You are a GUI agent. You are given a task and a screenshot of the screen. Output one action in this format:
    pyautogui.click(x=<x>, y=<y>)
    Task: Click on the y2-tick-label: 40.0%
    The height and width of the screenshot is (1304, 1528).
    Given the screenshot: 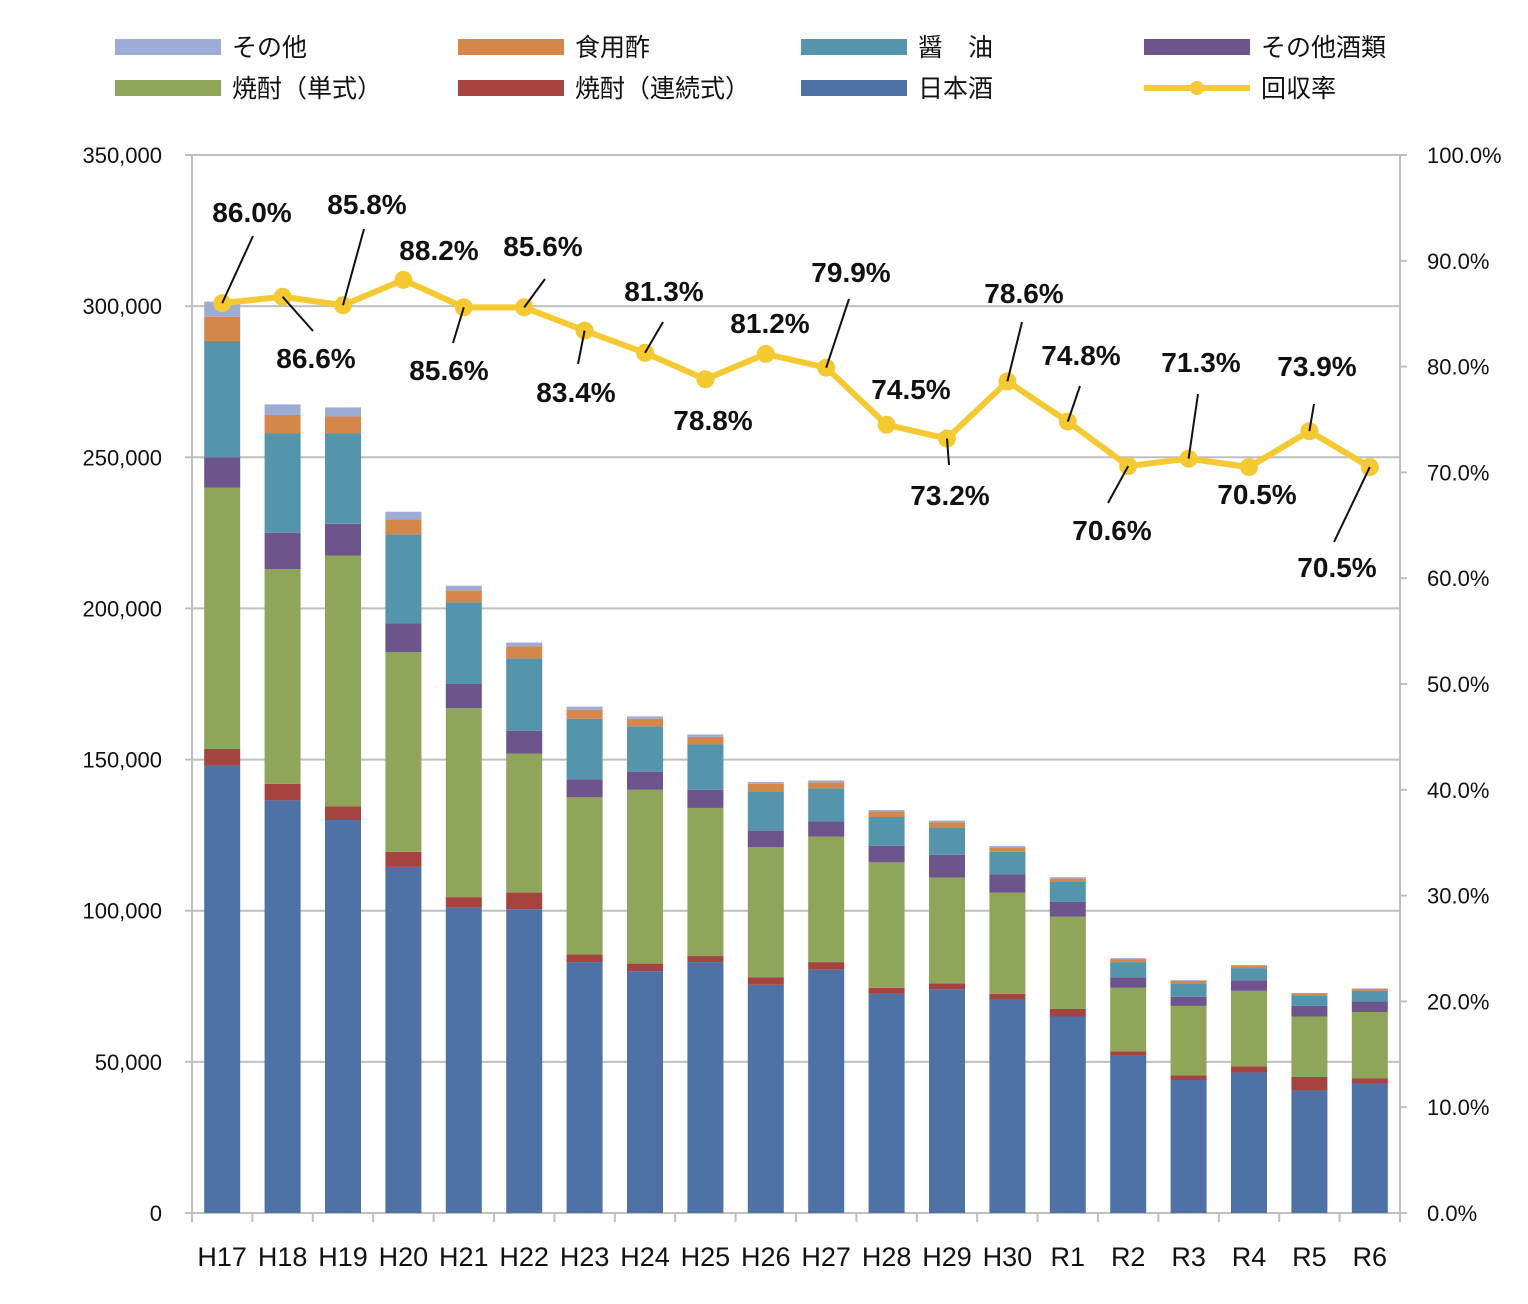 What is the action you would take?
    pyautogui.click(x=1458, y=790)
    